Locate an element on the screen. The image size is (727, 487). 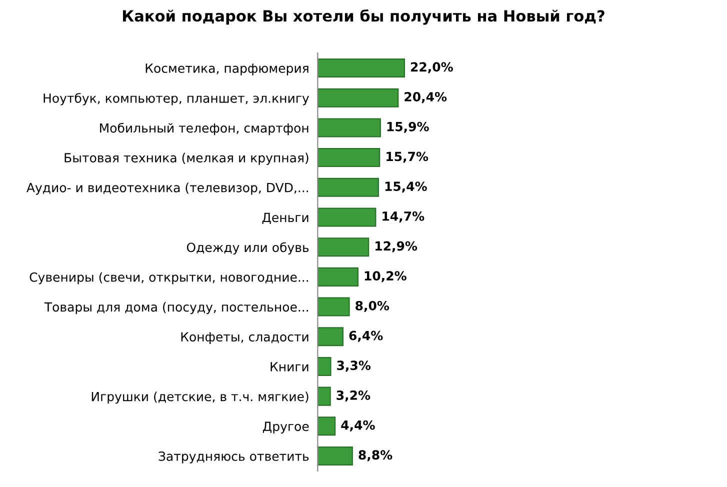
data-label: 20,4% is located at coordinates (425, 98).